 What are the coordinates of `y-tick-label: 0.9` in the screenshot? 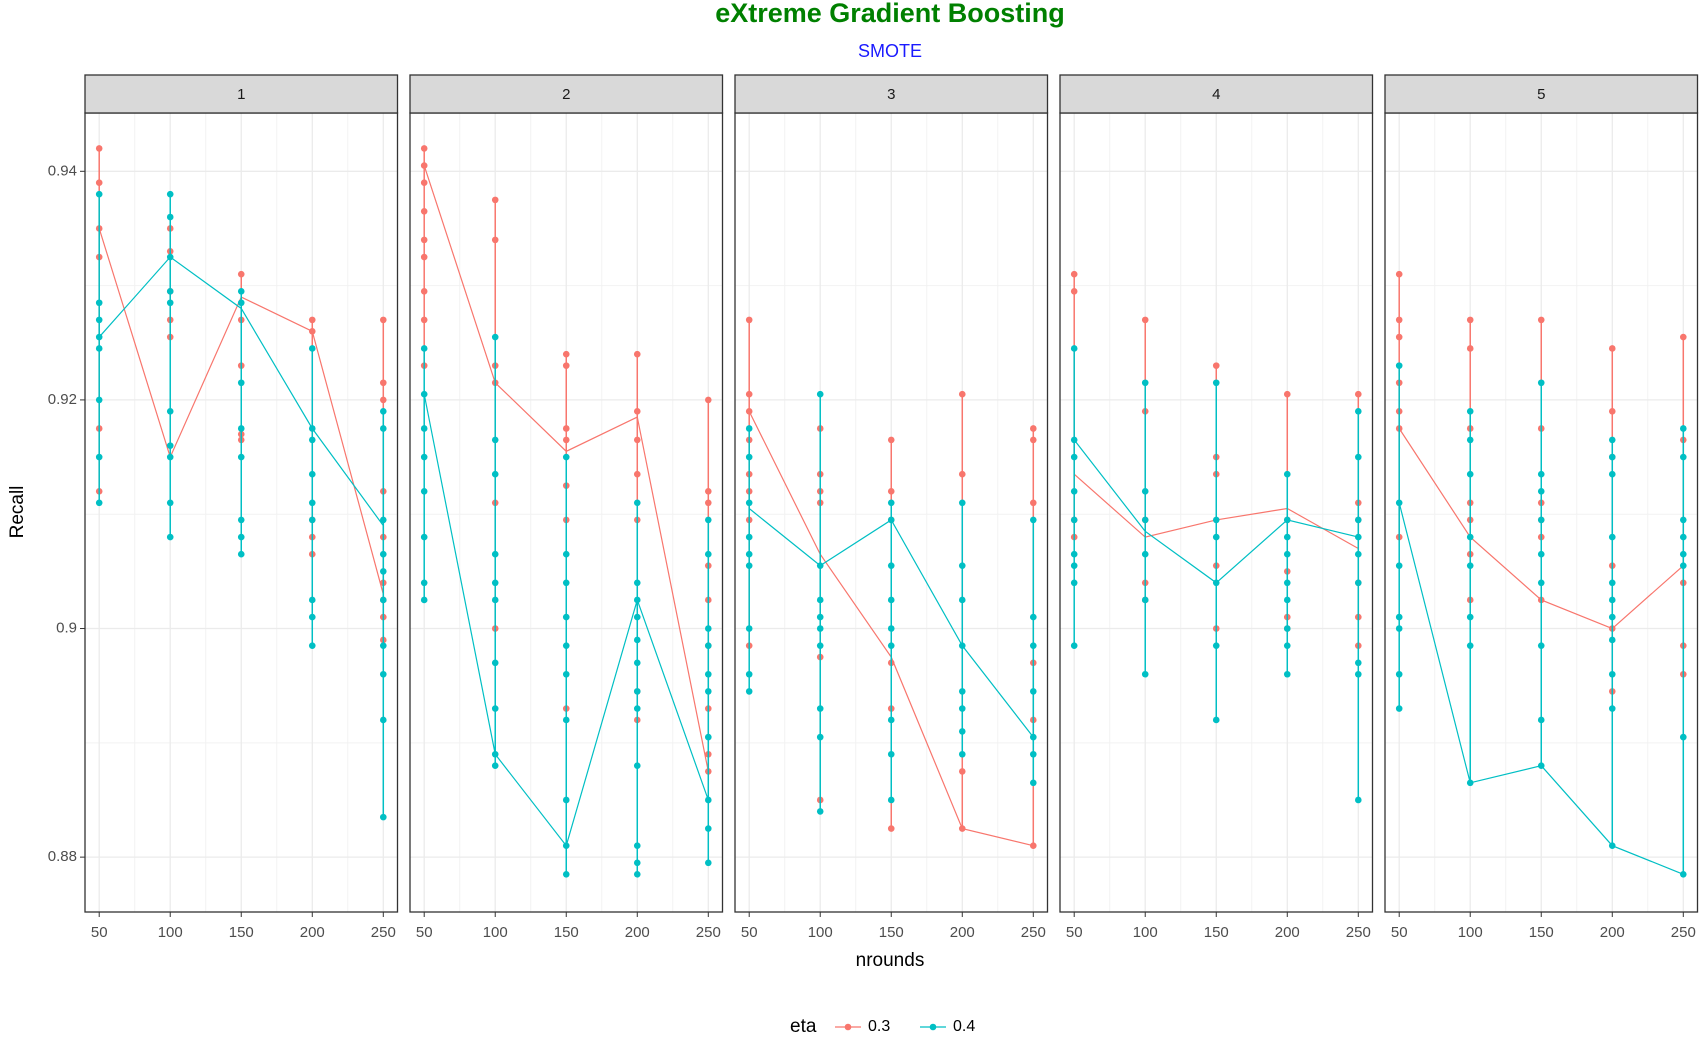 It's located at (66, 627).